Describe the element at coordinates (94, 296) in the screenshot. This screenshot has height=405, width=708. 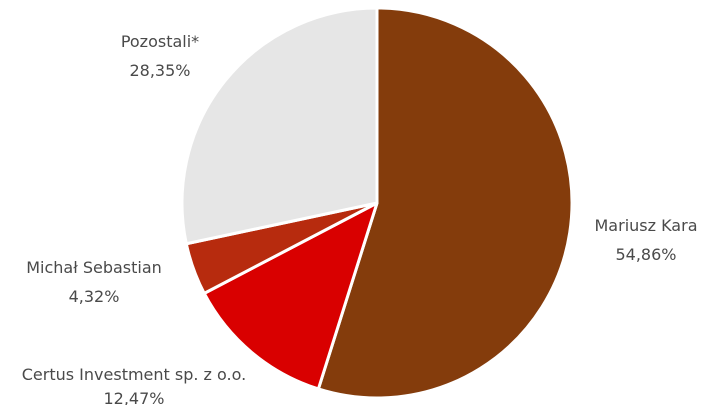
I see `slice-value-michal-sebastian: 4,32%` at that location.